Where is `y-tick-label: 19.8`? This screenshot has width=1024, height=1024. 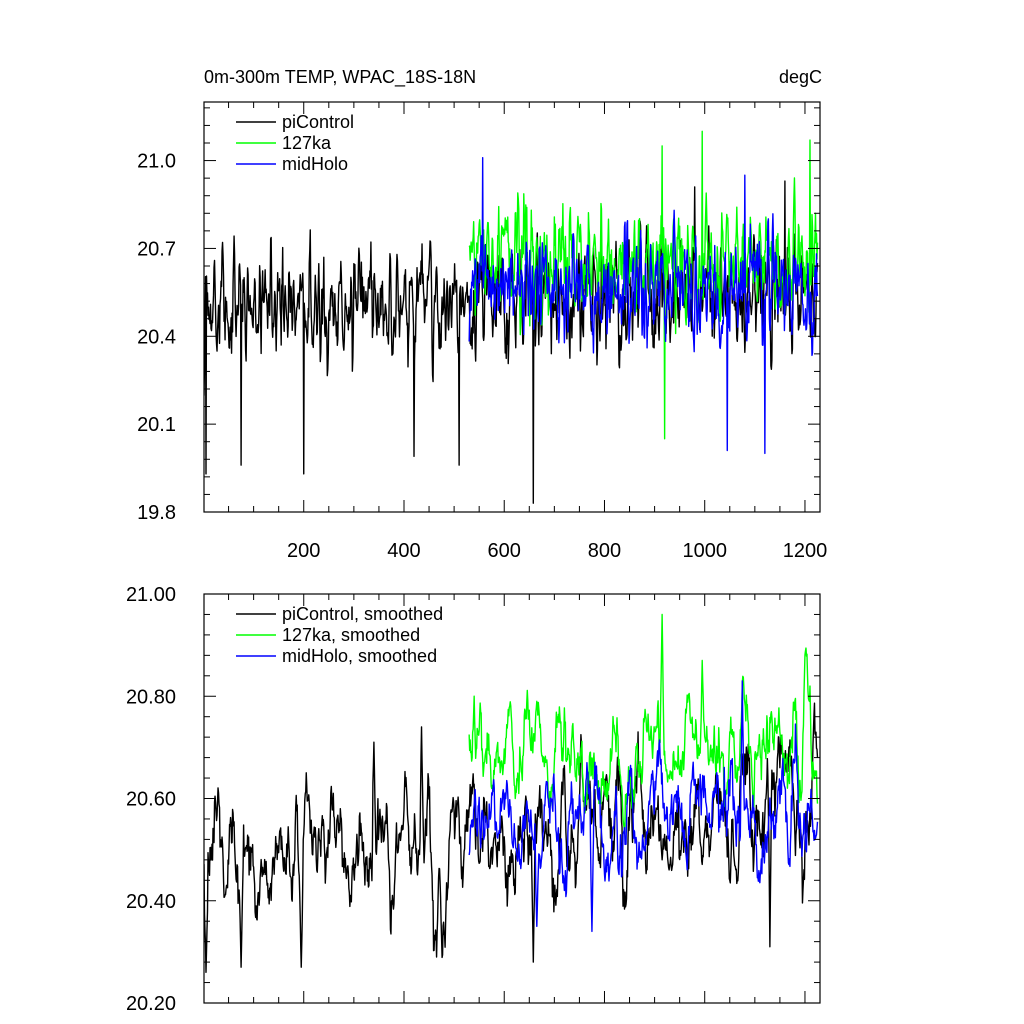
y-tick-label: 19.8 is located at coordinates (156, 513).